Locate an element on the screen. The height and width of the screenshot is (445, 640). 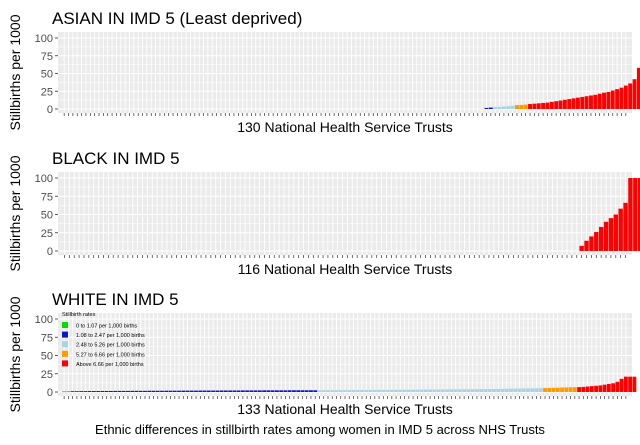
legend-swatch is located at coordinates (65, 325).